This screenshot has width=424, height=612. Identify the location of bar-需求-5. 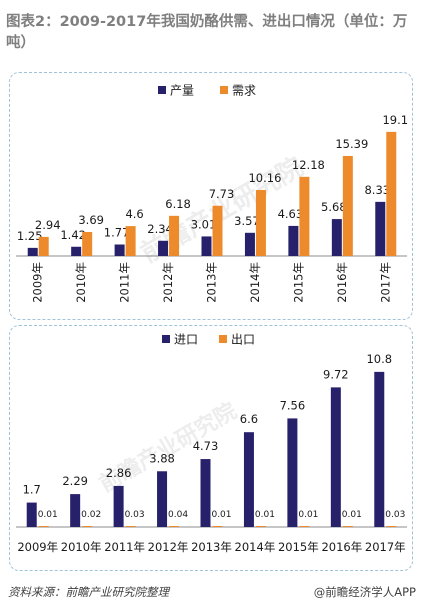
(260, 222).